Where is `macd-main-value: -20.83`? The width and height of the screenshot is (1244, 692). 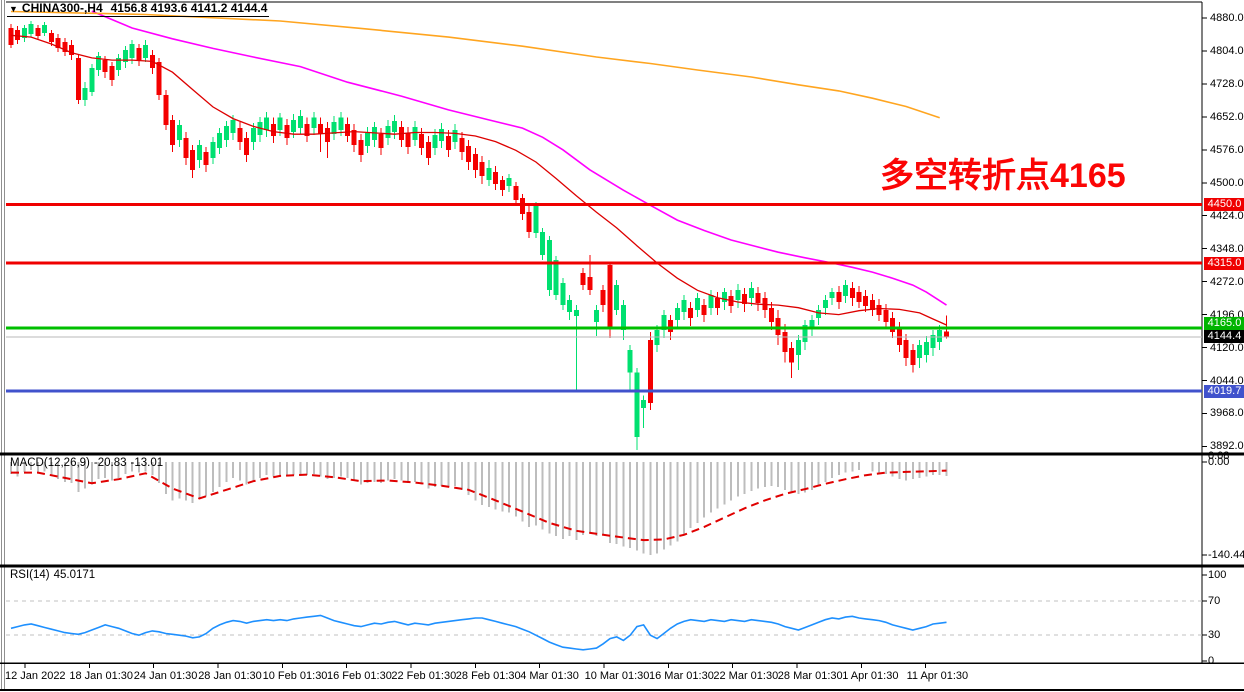
macd-main-value: -20.83 is located at coordinates (110, 463).